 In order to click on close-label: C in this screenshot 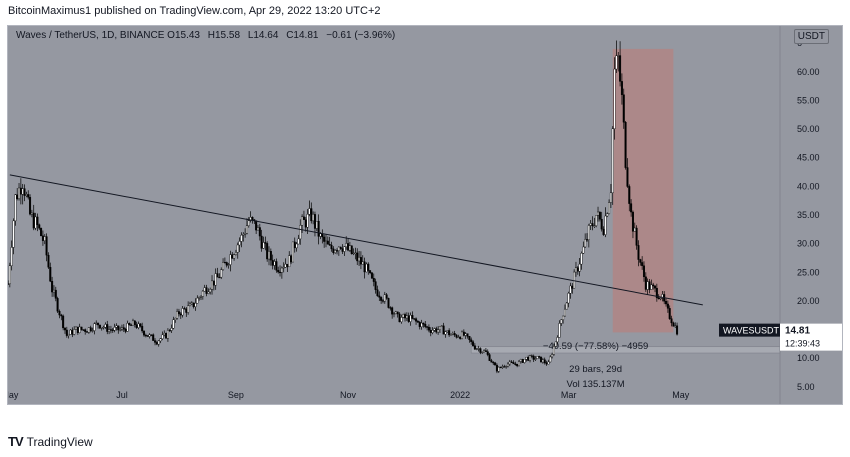, I will do `click(290, 35)`.